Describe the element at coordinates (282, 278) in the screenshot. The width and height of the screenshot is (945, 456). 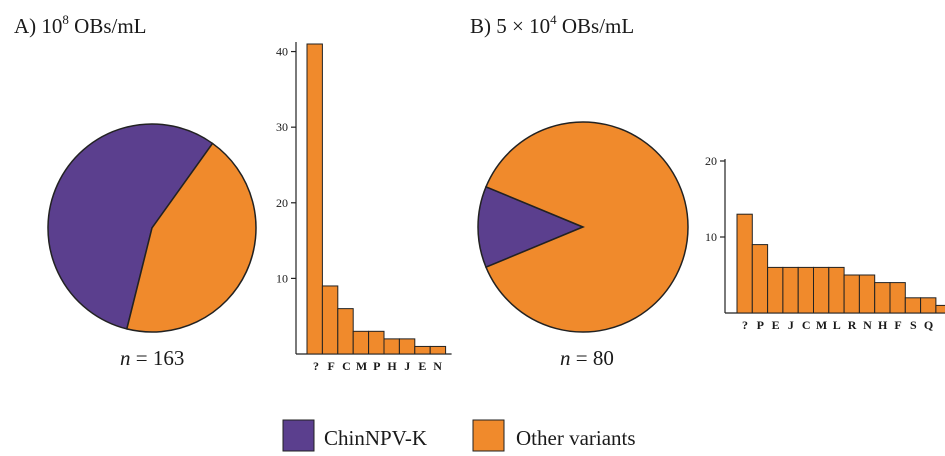
I see `bar-a-y-tick-label-10: 10` at that location.